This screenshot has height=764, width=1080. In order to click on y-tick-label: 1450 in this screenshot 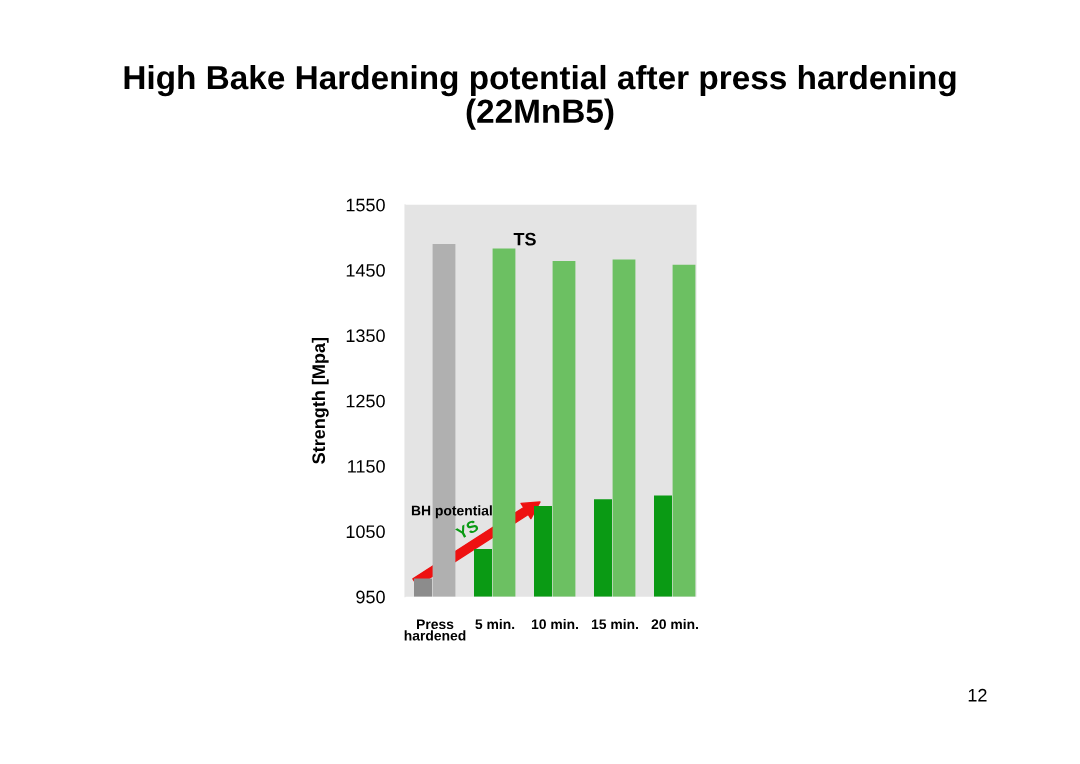, I will do `click(365, 270)`.